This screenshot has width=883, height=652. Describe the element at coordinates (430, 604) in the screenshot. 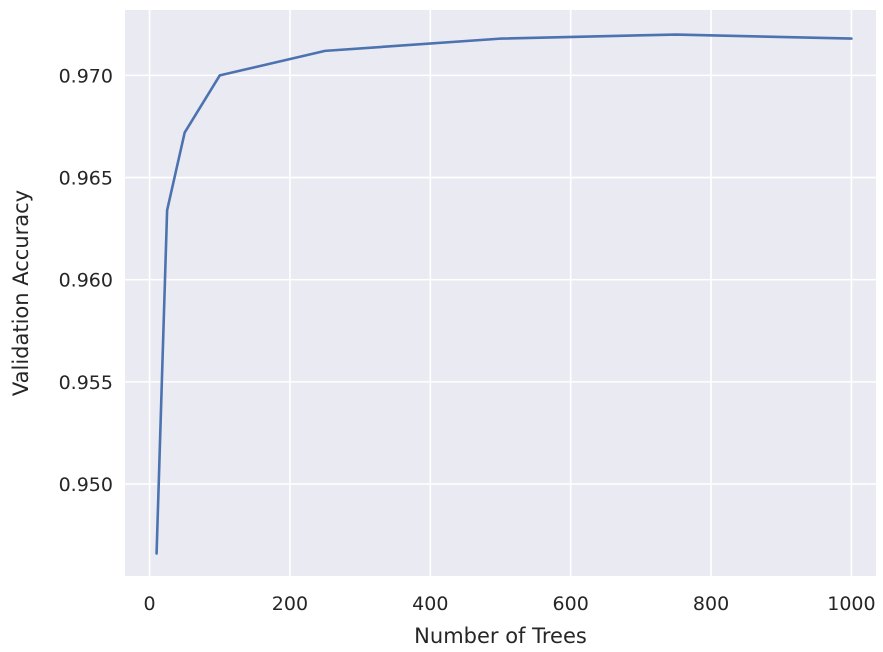

I see `x-tick-label: 400` at that location.